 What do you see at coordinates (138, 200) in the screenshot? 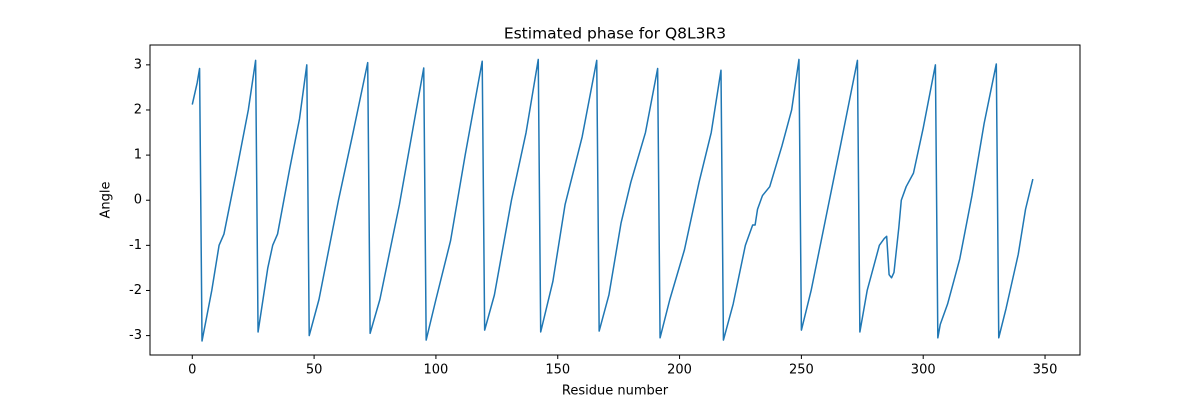
I see `y-tick-label: 0` at bounding box center [138, 200].